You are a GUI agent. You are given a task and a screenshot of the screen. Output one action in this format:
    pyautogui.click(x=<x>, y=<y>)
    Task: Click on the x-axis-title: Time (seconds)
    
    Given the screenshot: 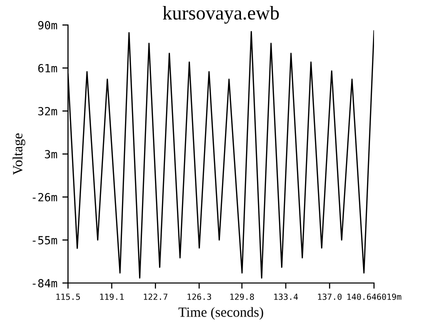 What is the action you would take?
    pyautogui.click(x=221, y=313)
    